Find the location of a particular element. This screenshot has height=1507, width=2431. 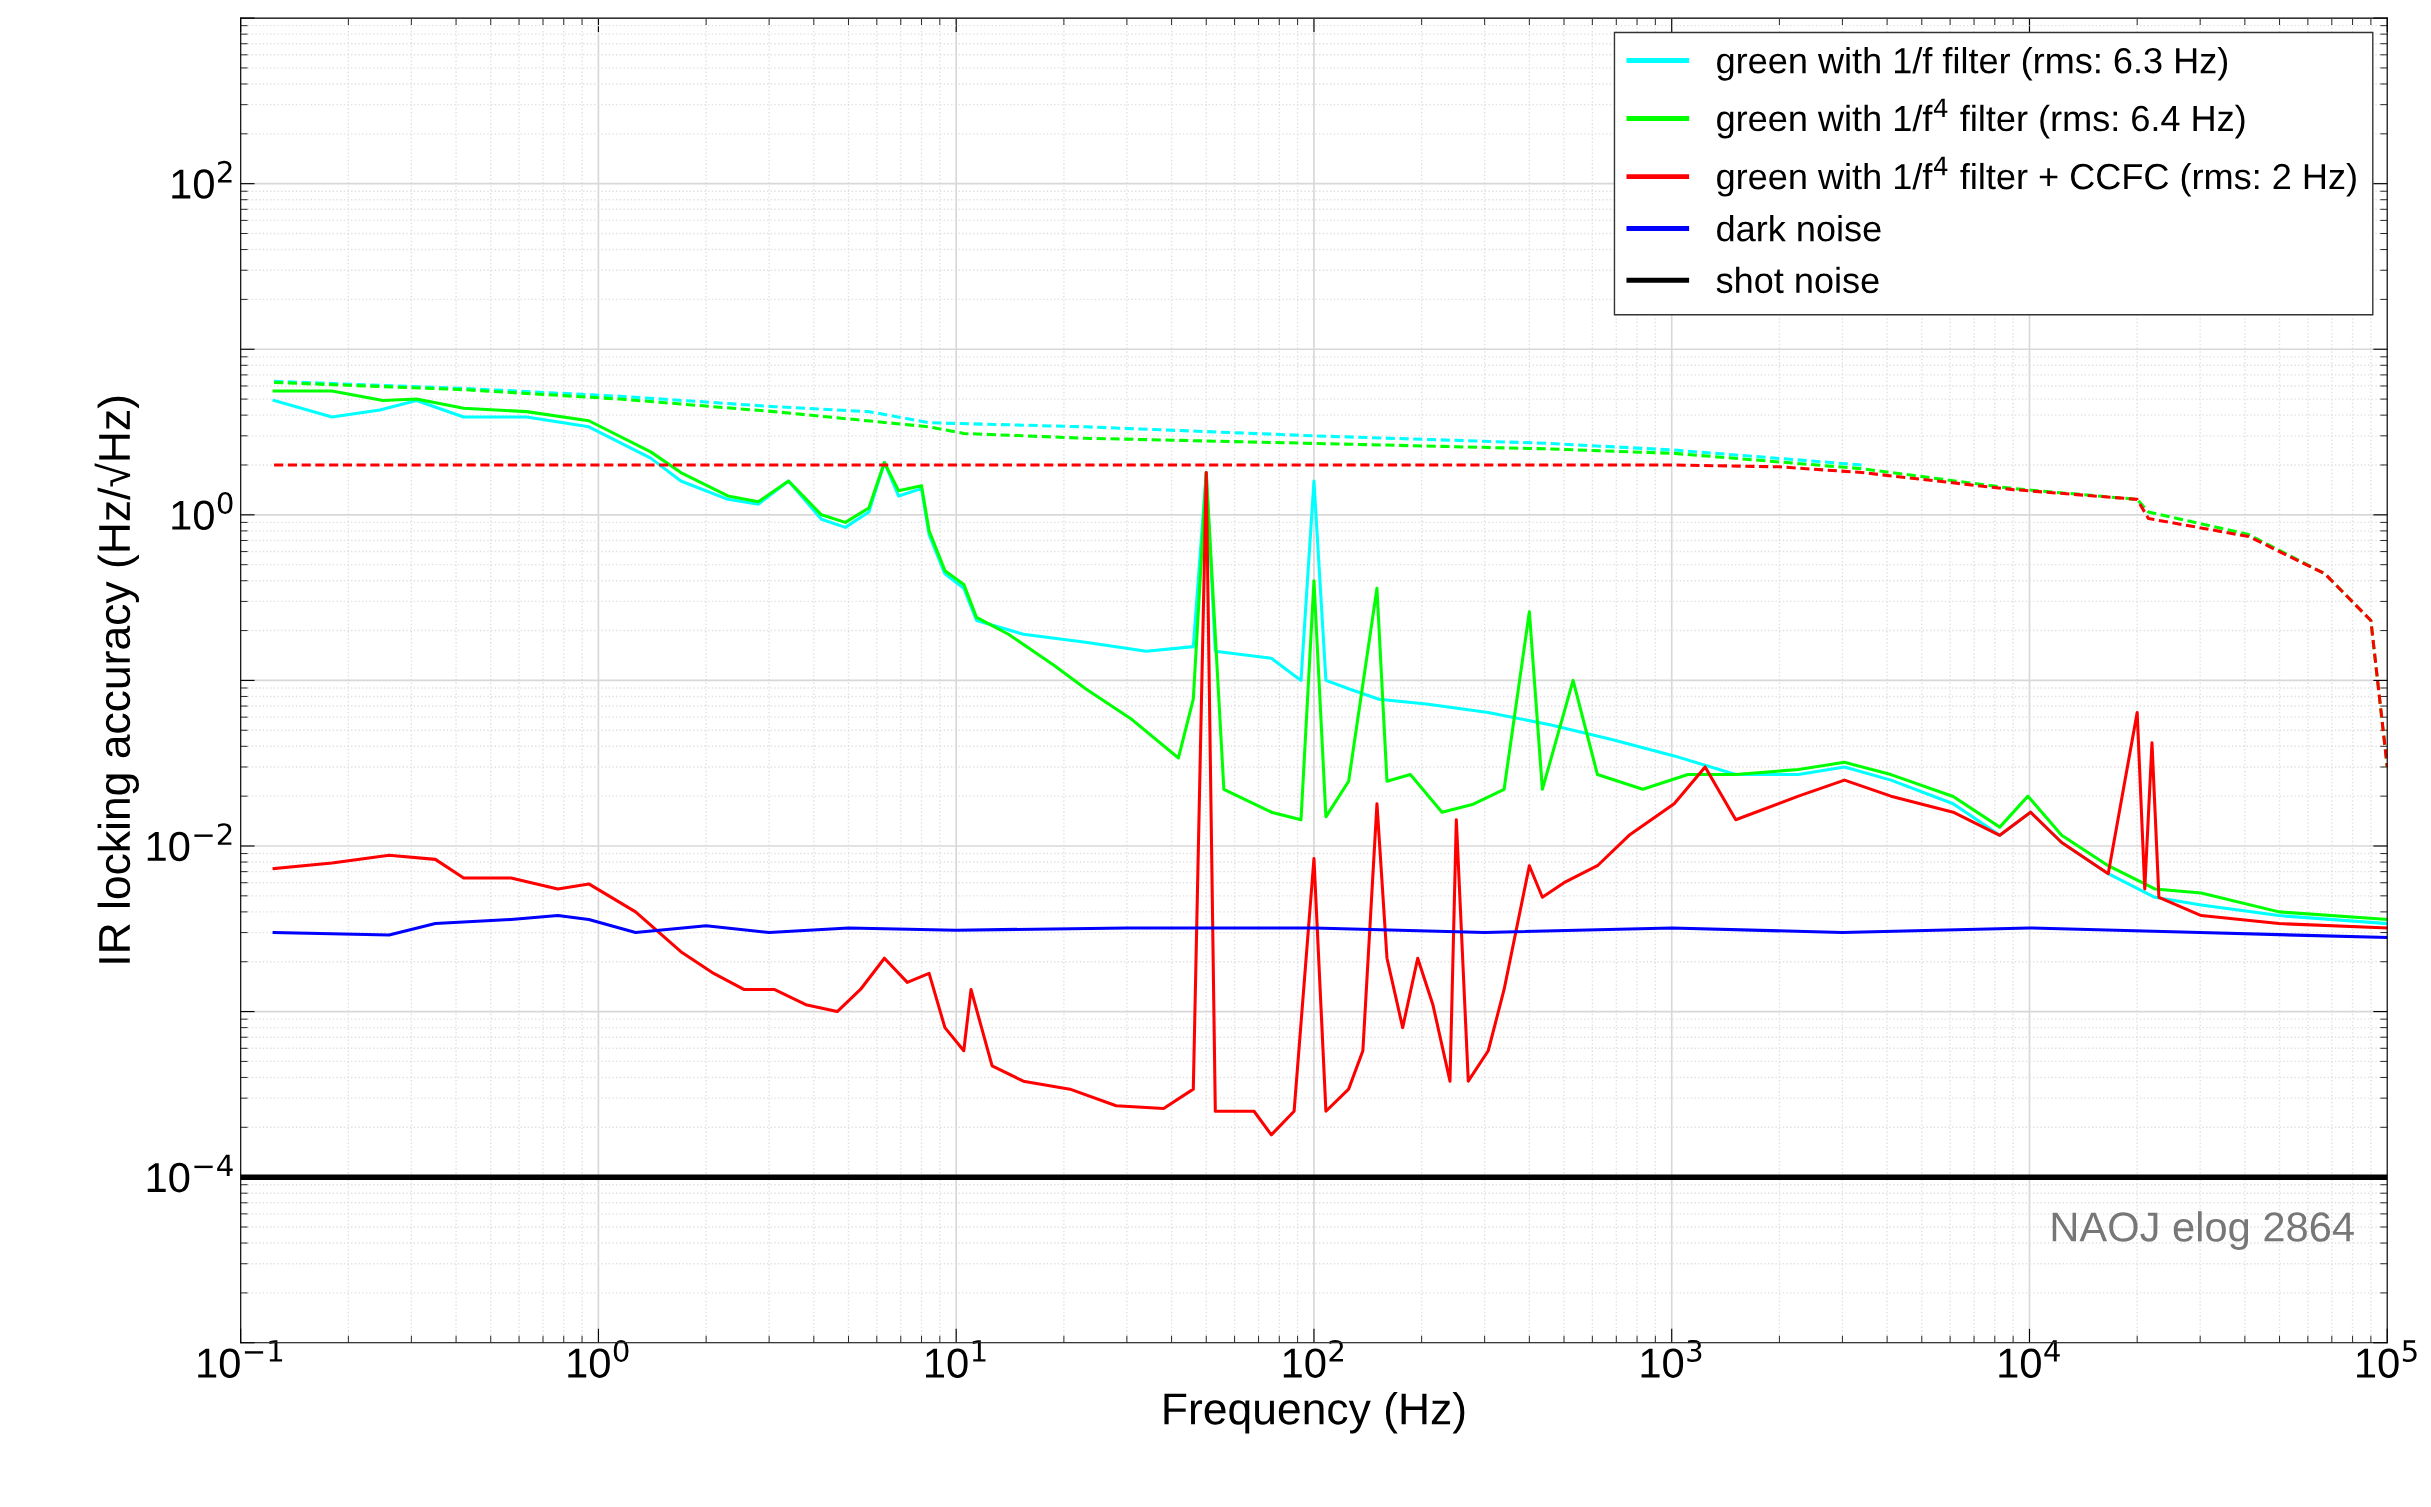

x-tick-label: 10$^{3}$ is located at coordinates (1671, 1358).